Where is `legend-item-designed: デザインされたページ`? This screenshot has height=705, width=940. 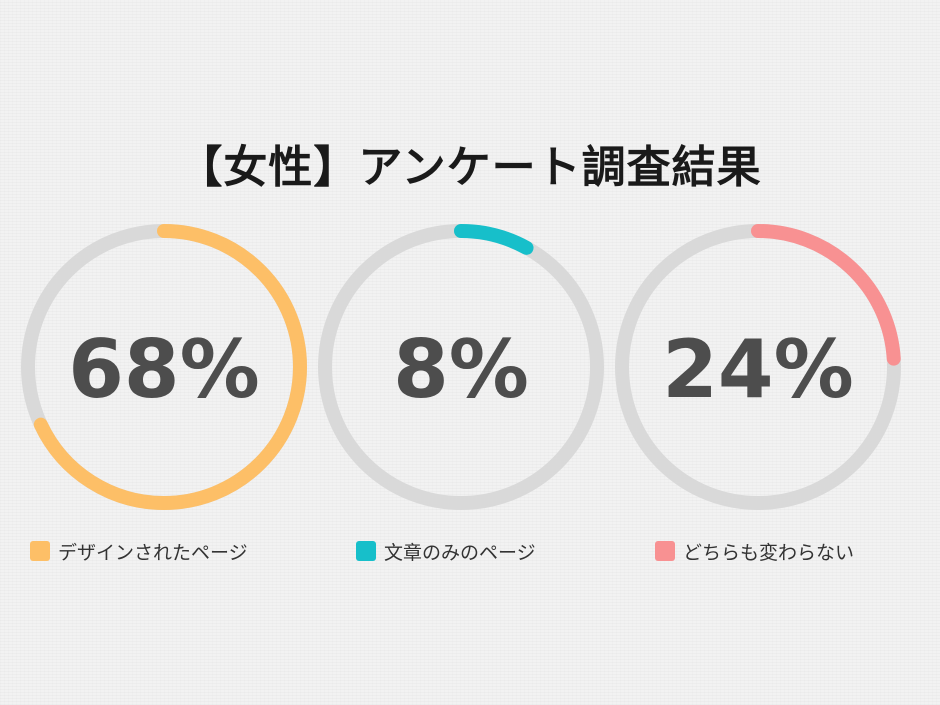 legend-item-designed: デザインされたページ is located at coordinates (139, 551).